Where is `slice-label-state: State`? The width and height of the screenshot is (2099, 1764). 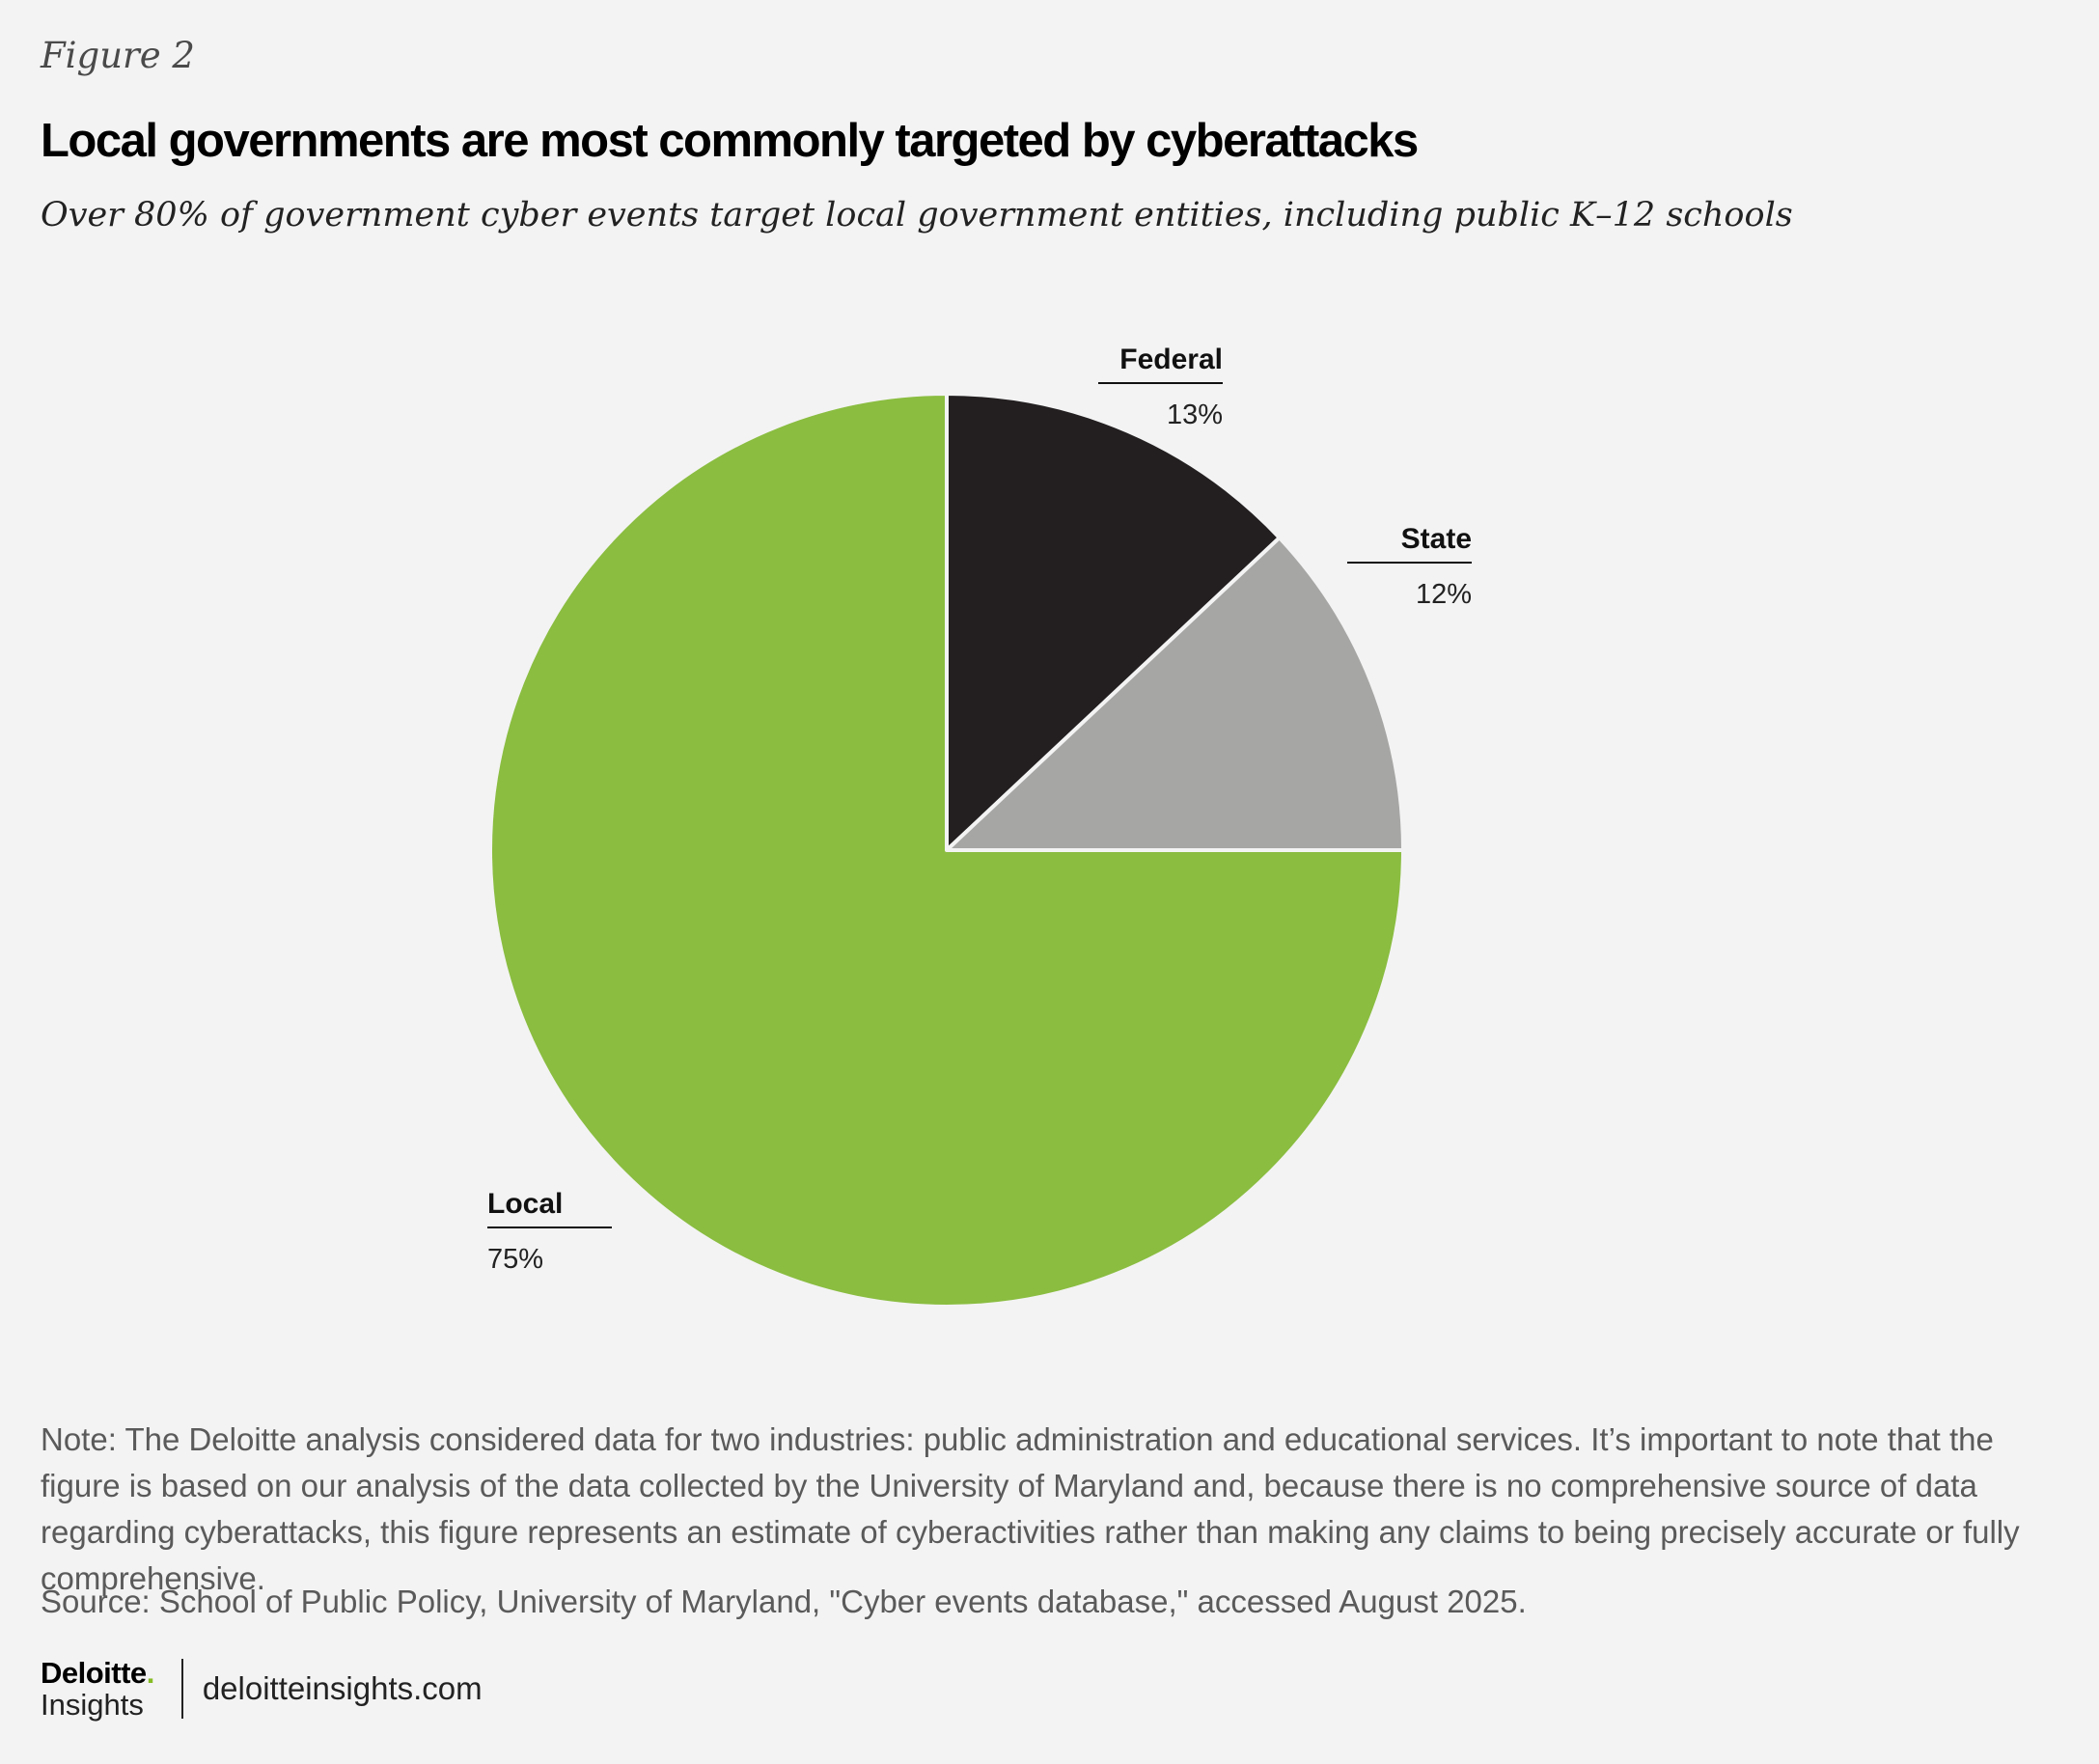 slice-label-state: State is located at coordinates (1436, 539).